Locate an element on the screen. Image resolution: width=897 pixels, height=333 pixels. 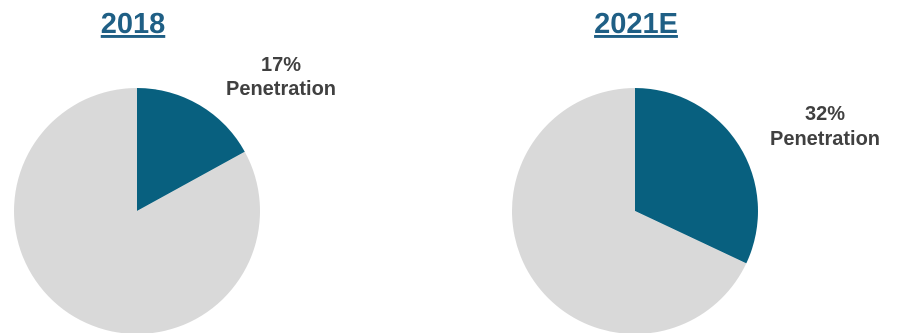
penetration-text-label-2021e: Penetration is located at coordinates (825, 139).